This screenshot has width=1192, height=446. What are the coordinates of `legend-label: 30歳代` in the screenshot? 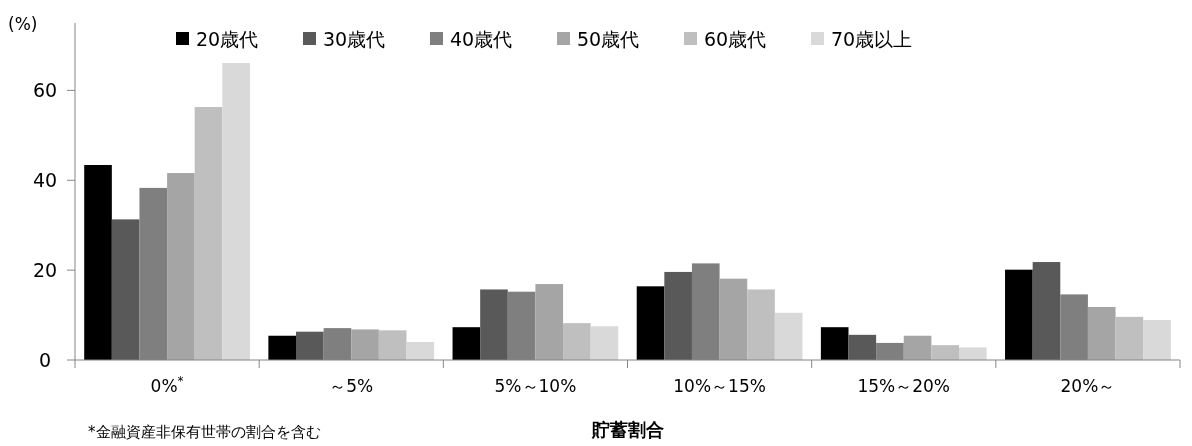 It's located at (354, 39).